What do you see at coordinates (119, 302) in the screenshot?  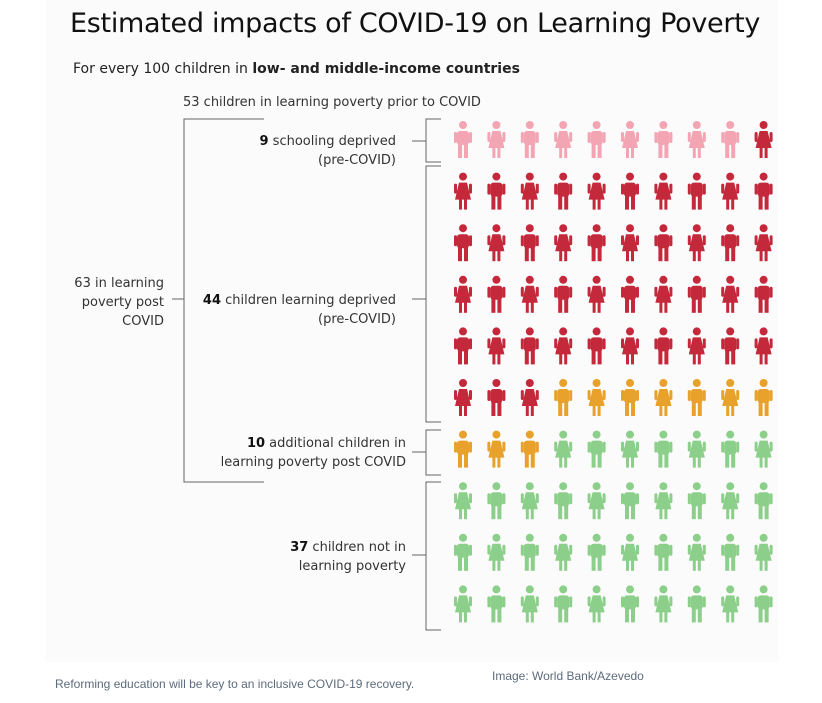 I see `post-covid-total-label: 63 in learning poverty post COVID` at bounding box center [119, 302].